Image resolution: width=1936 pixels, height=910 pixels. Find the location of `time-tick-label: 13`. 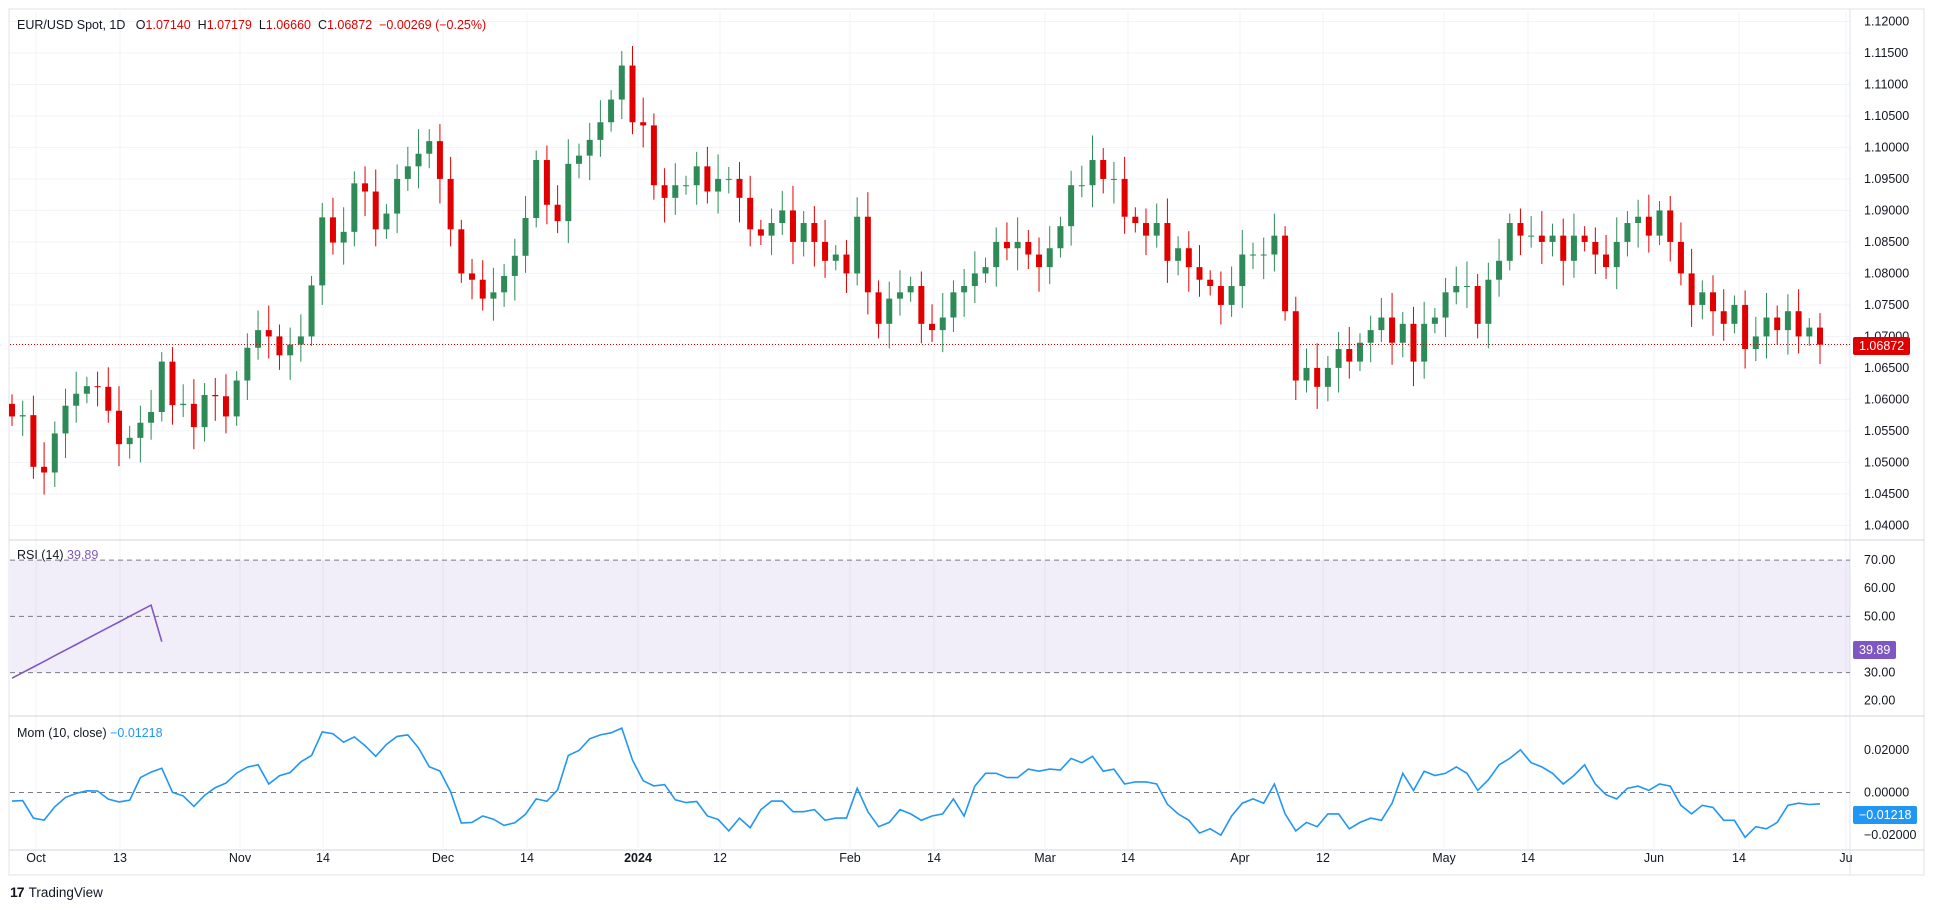

time-tick-label: 13 is located at coordinates (120, 858).